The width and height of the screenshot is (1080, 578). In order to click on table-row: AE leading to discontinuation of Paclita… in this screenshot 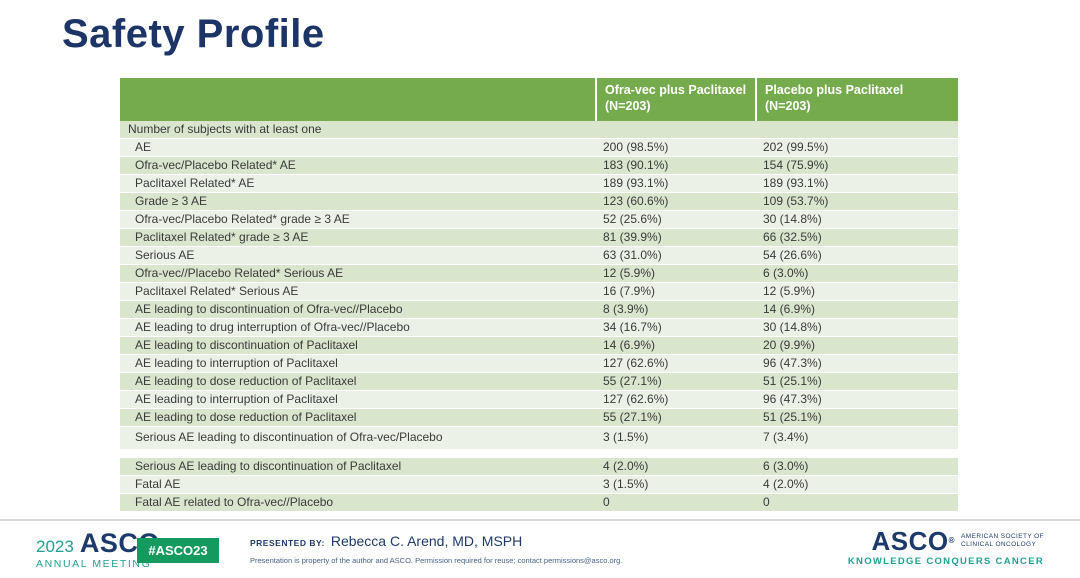, I will do `click(539, 346)`.